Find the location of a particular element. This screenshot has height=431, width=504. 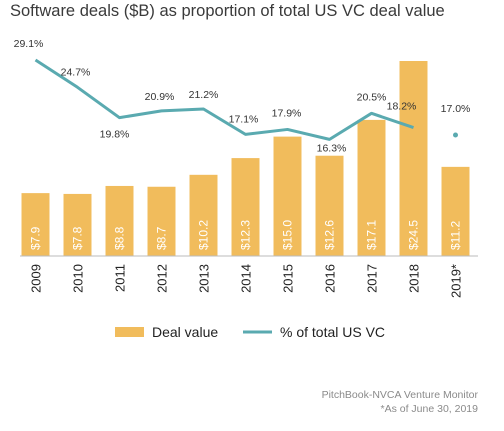

pct-line is located at coordinates (224, 99).